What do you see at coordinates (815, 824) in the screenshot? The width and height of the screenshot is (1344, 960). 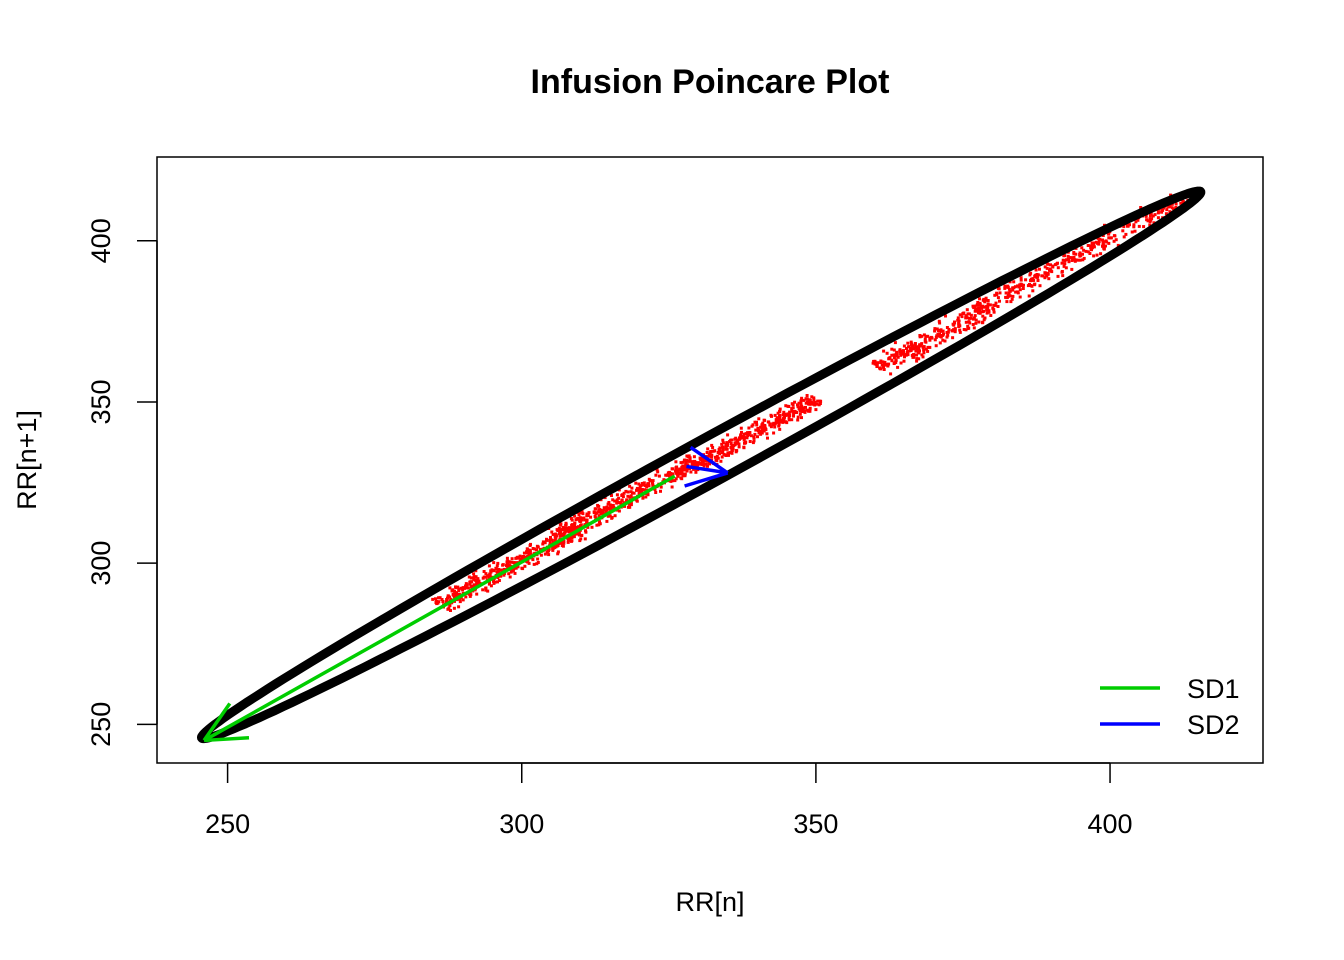 I see `x-tick-label: 350` at bounding box center [815, 824].